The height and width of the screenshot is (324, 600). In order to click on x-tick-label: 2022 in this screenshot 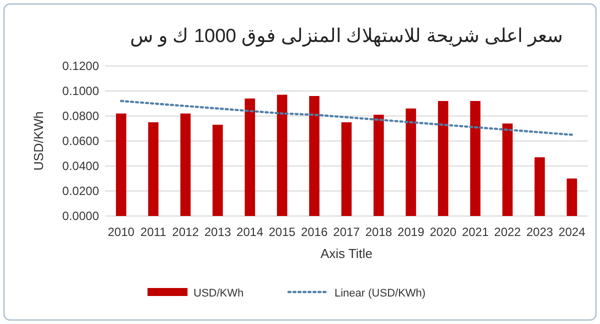, I will do `click(508, 232)`.